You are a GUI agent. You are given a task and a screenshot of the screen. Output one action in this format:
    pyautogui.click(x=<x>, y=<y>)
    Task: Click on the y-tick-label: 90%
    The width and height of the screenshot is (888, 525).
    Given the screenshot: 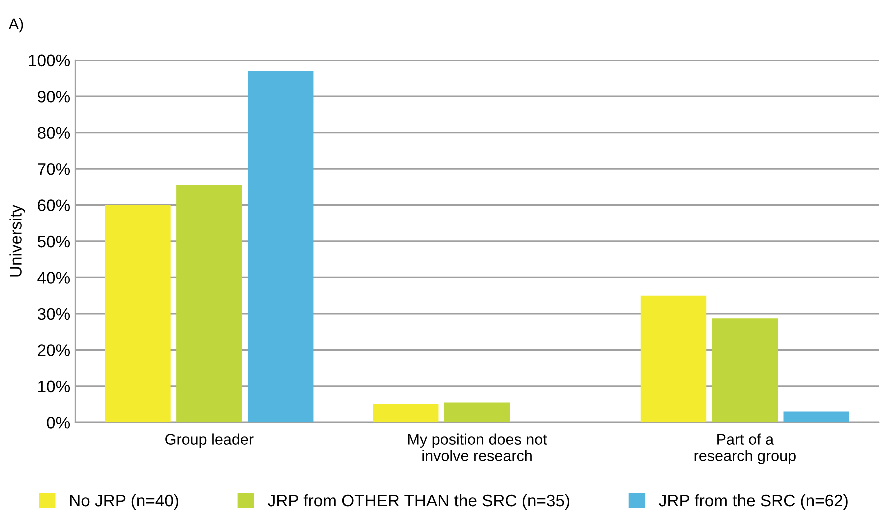 What is the action you would take?
    pyautogui.click(x=54, y=97)
    